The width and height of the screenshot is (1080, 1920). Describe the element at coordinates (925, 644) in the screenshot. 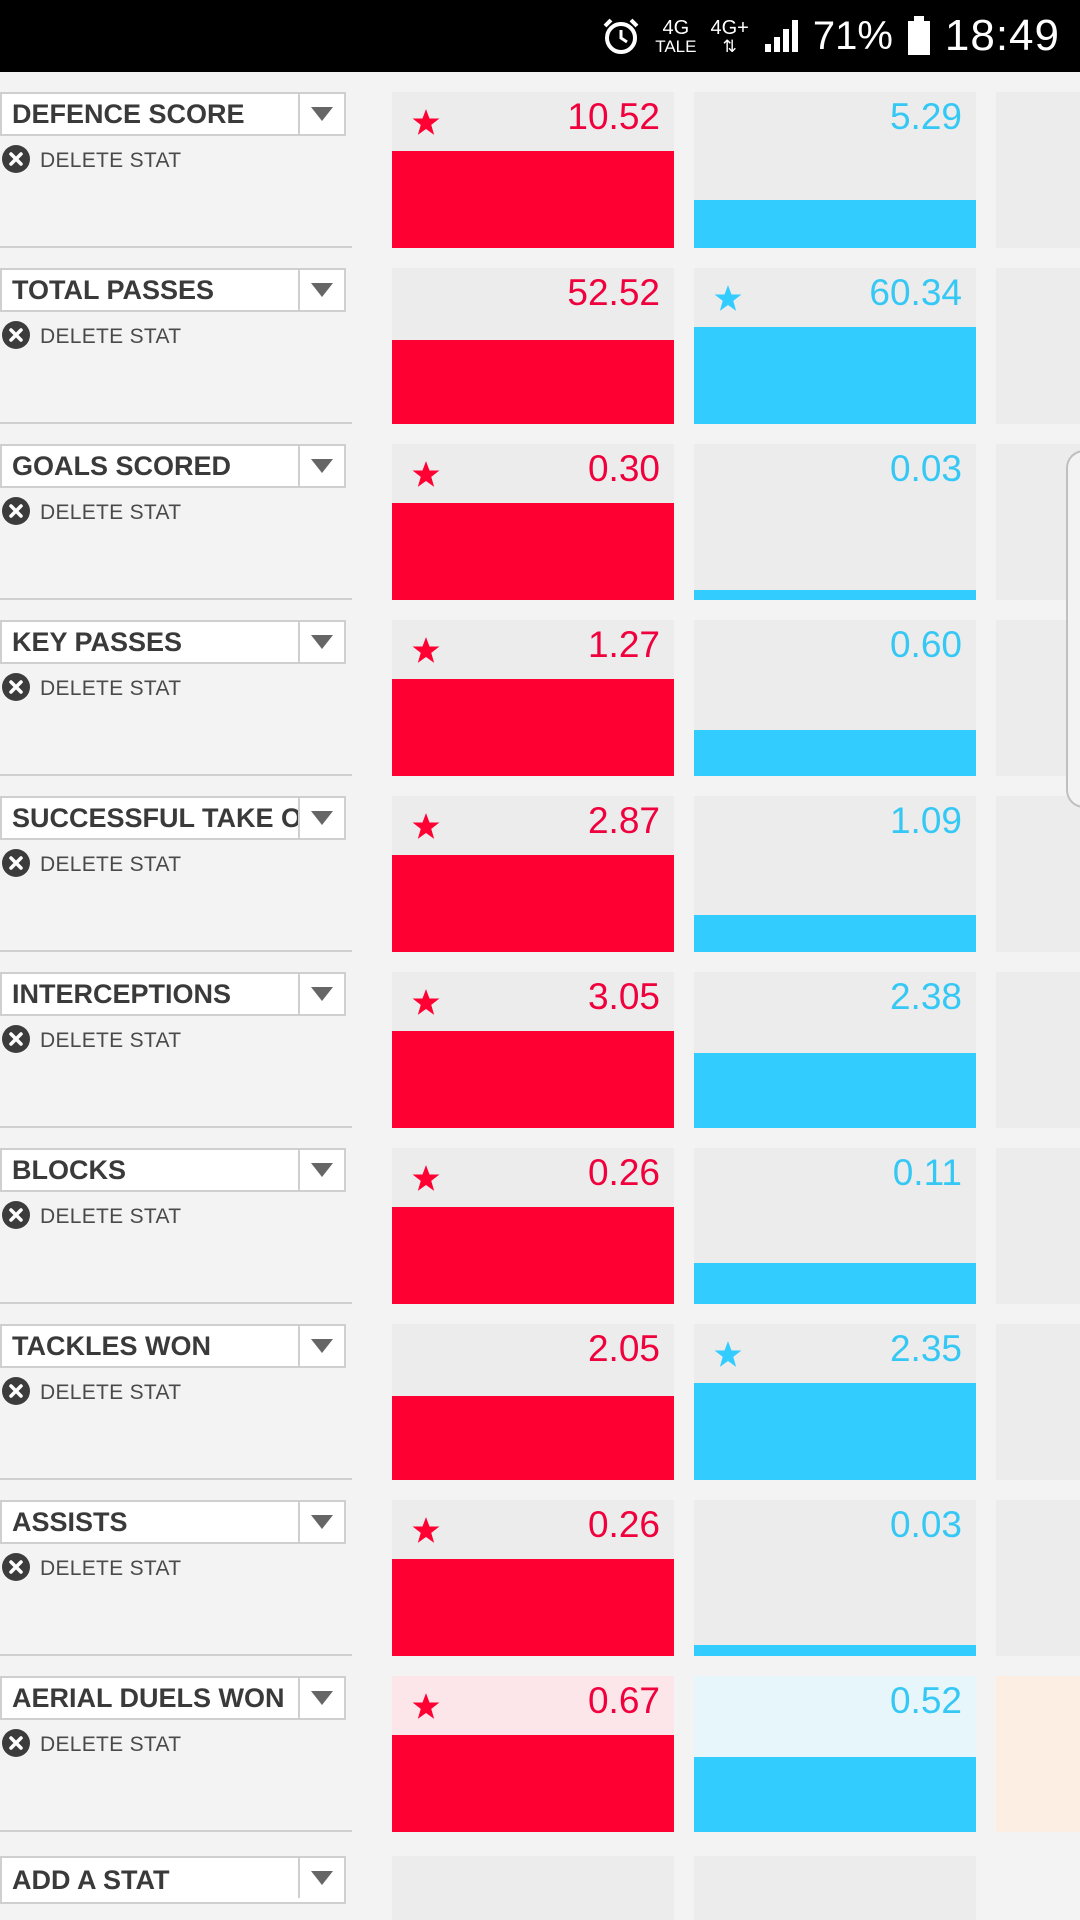

I see `player-blue-value: 0.60` at that location.